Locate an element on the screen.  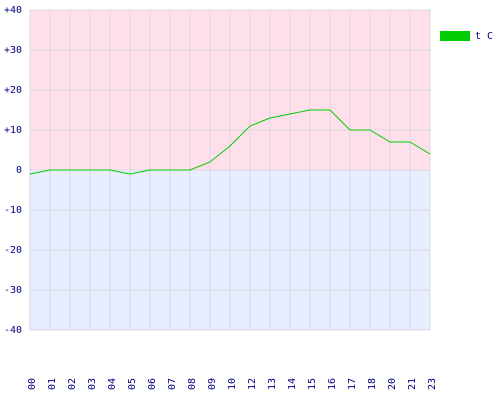
y-tick-label: +40 is located at coordinates (13, 10).